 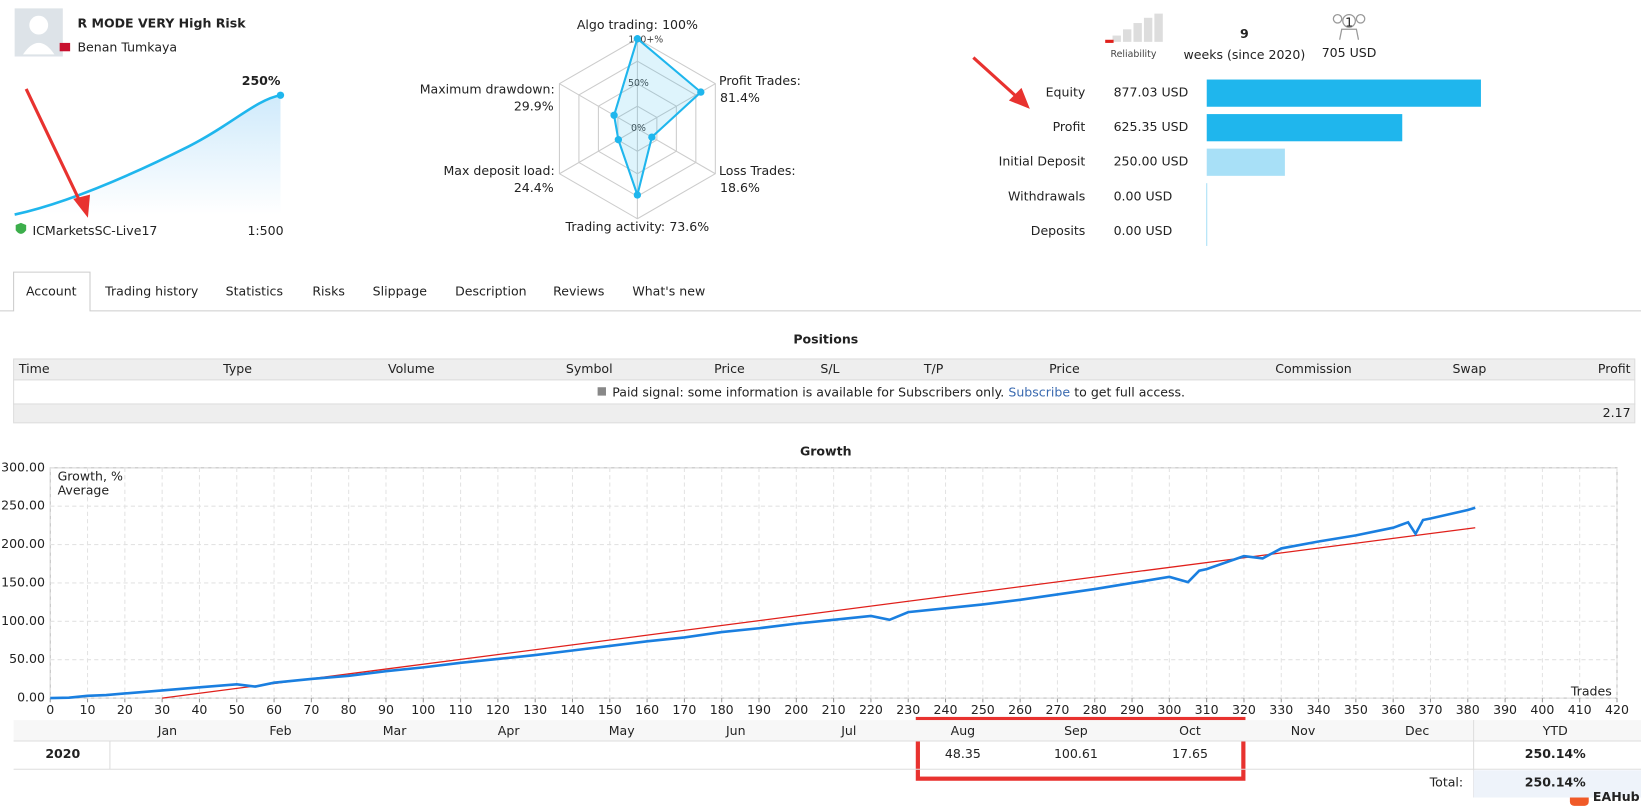 I want to click on positions-total: 2.17, so click(x=1617, y=412).